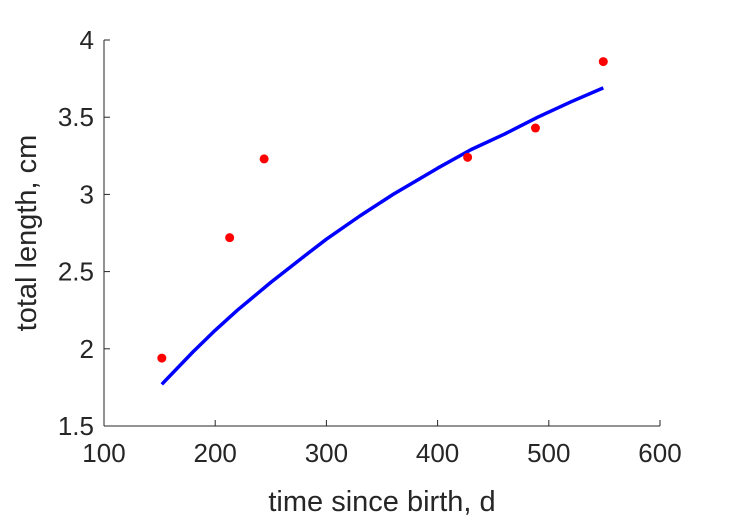 This screenshot has height=521, width=729. I want to click on y-tick-label: 3, so click(87, 194).